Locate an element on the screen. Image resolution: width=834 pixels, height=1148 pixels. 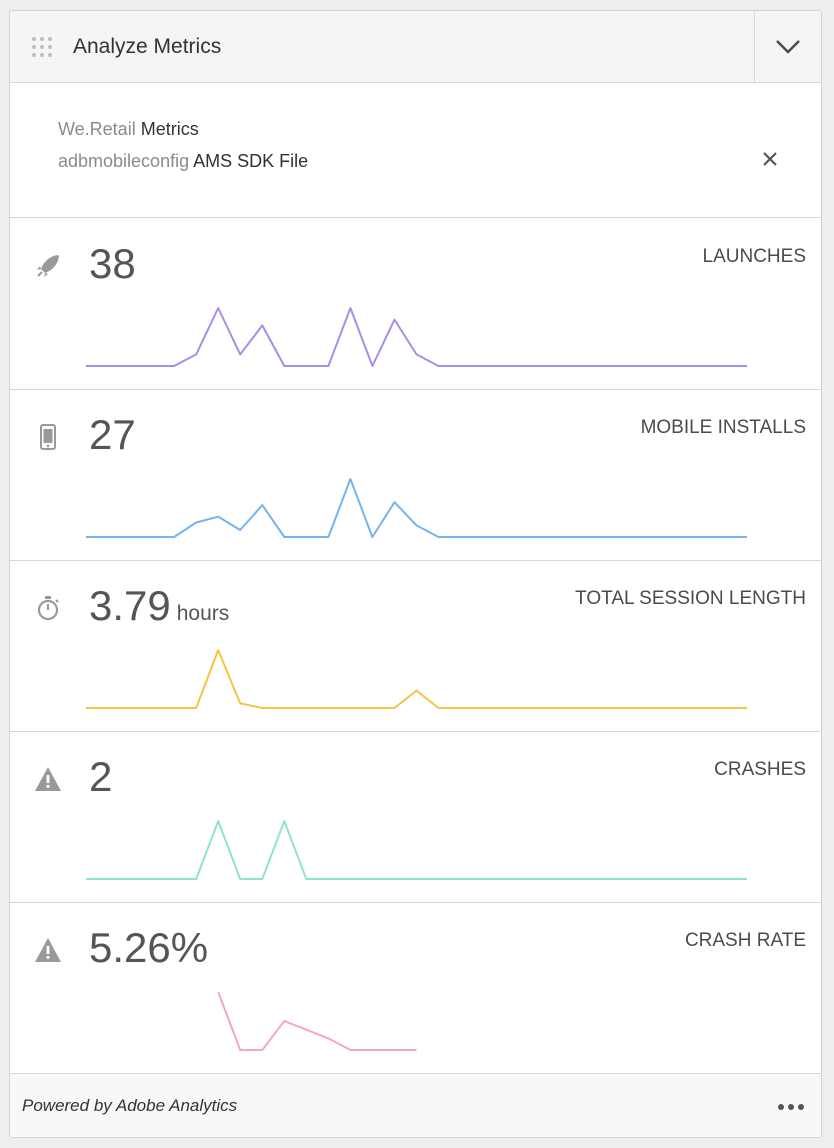
report-suite-type: Metrics is located at coordinates (169, 129).